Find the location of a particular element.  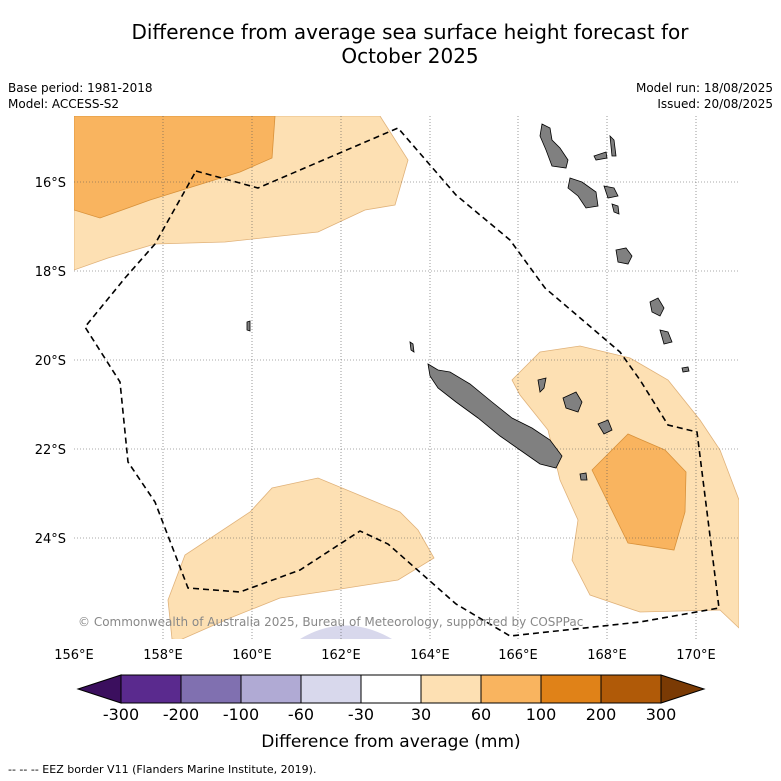

lon-label: 156°E is located at coordinates (74, 655).